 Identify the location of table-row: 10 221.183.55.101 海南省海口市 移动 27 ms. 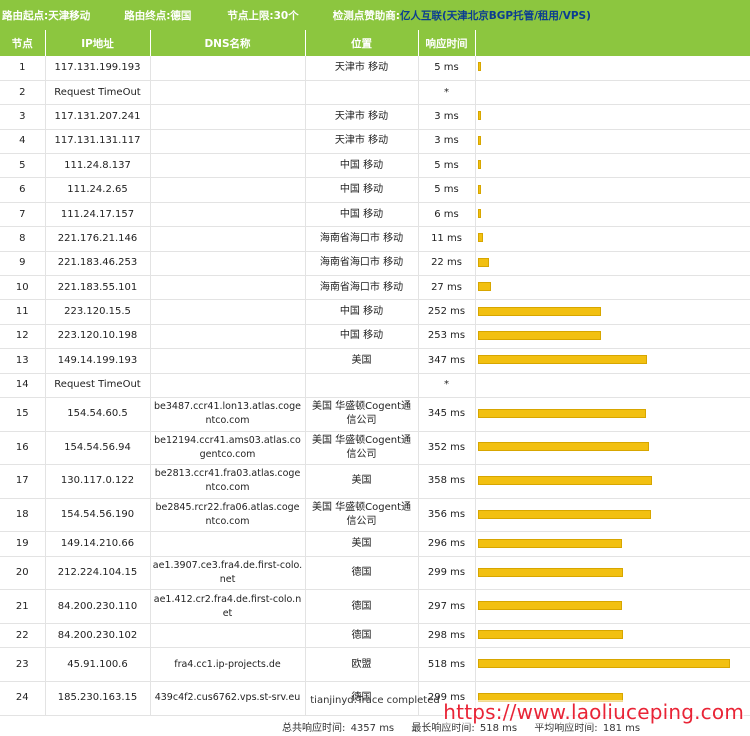
(375, 288).